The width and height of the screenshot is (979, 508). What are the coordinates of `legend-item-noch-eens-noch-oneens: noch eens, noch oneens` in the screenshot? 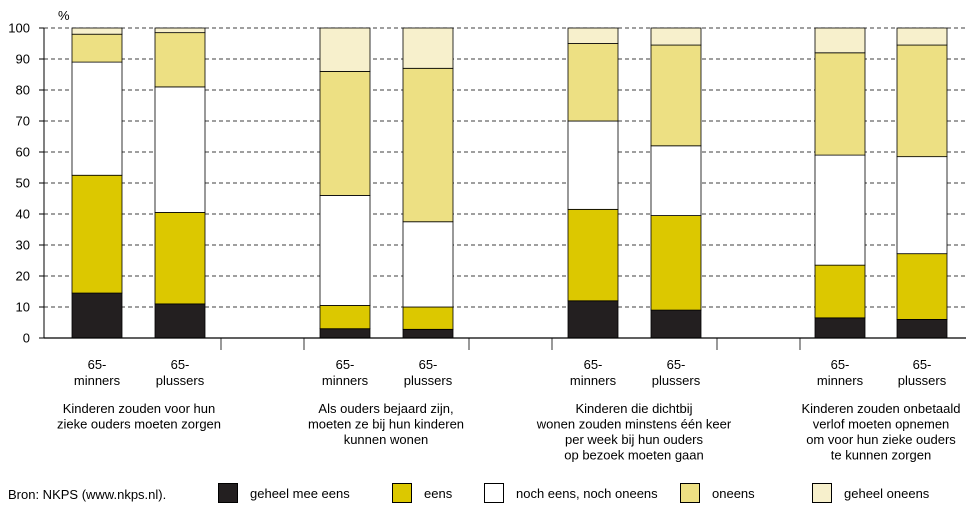 It's located at (571, 493).